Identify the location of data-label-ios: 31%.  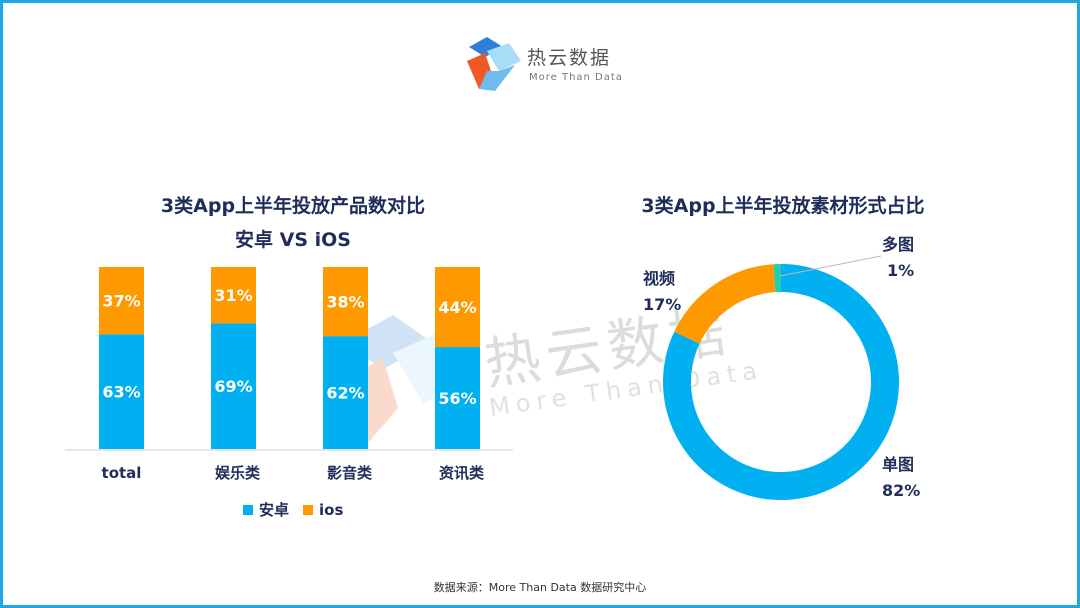
(233, 295).